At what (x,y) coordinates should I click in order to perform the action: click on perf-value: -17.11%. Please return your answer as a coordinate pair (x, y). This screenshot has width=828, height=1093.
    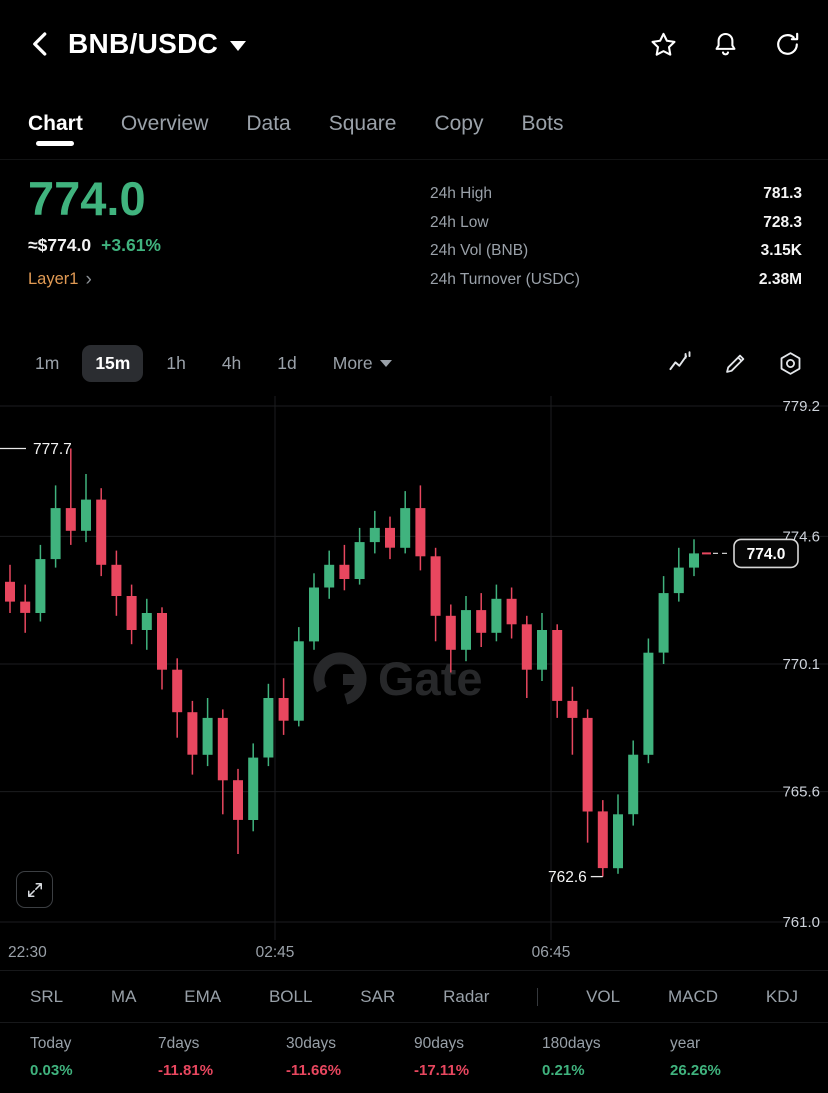
    Looking at the image, I should click on (442, 1070).